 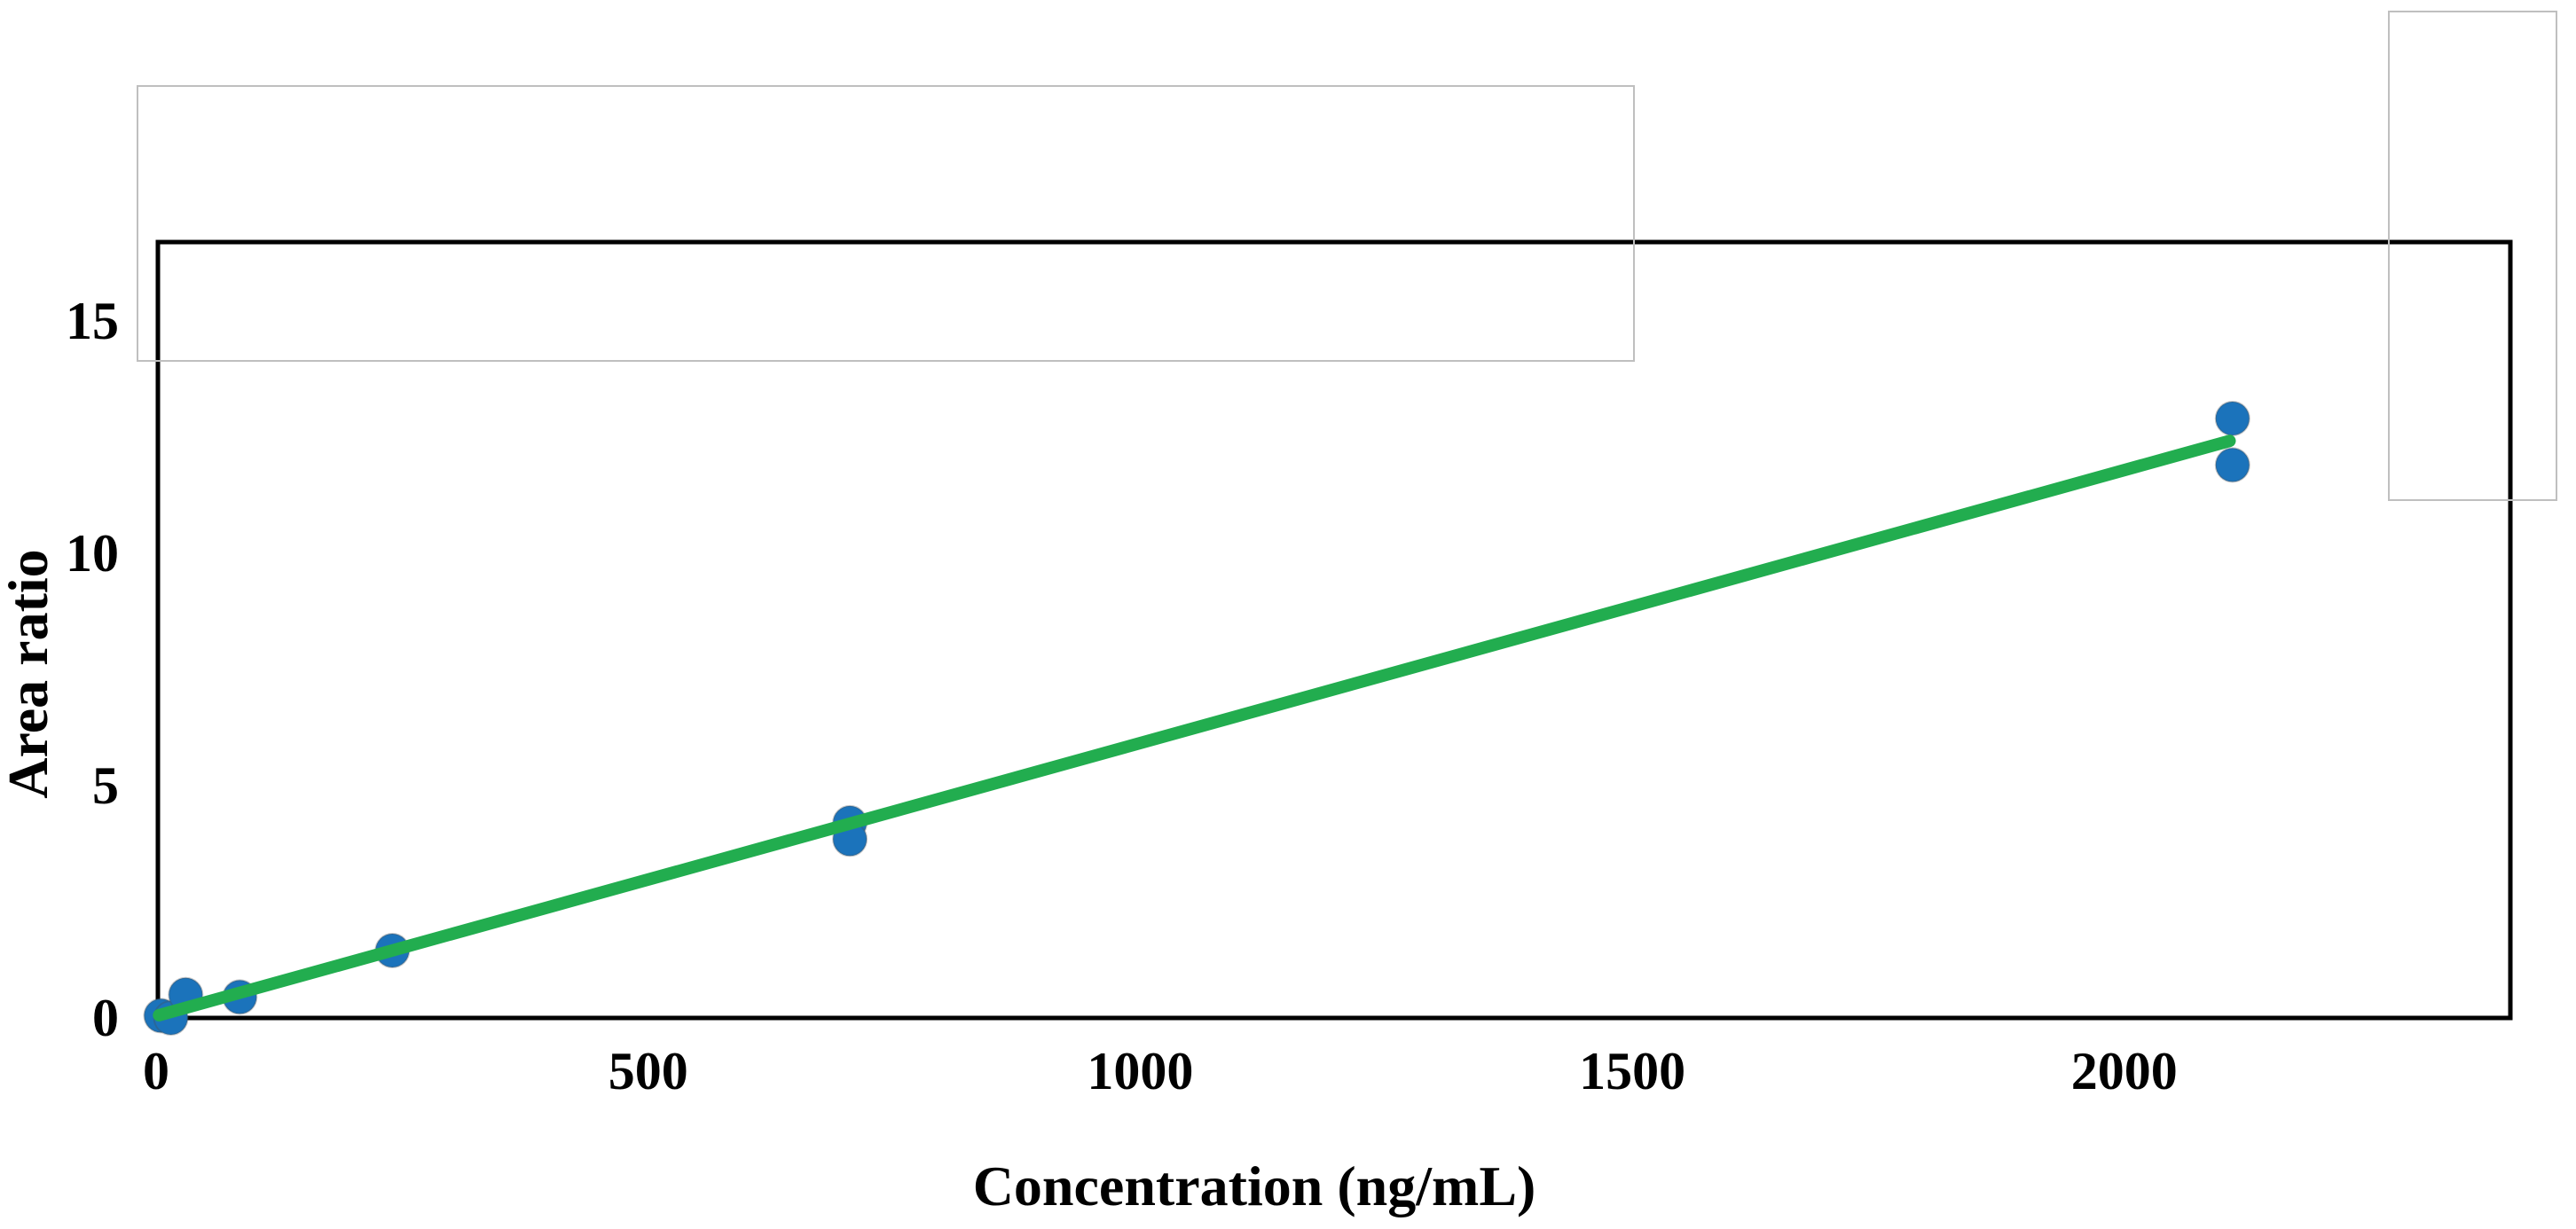 I want to click on y-tick-label: 10, so click(x=92, y=553).